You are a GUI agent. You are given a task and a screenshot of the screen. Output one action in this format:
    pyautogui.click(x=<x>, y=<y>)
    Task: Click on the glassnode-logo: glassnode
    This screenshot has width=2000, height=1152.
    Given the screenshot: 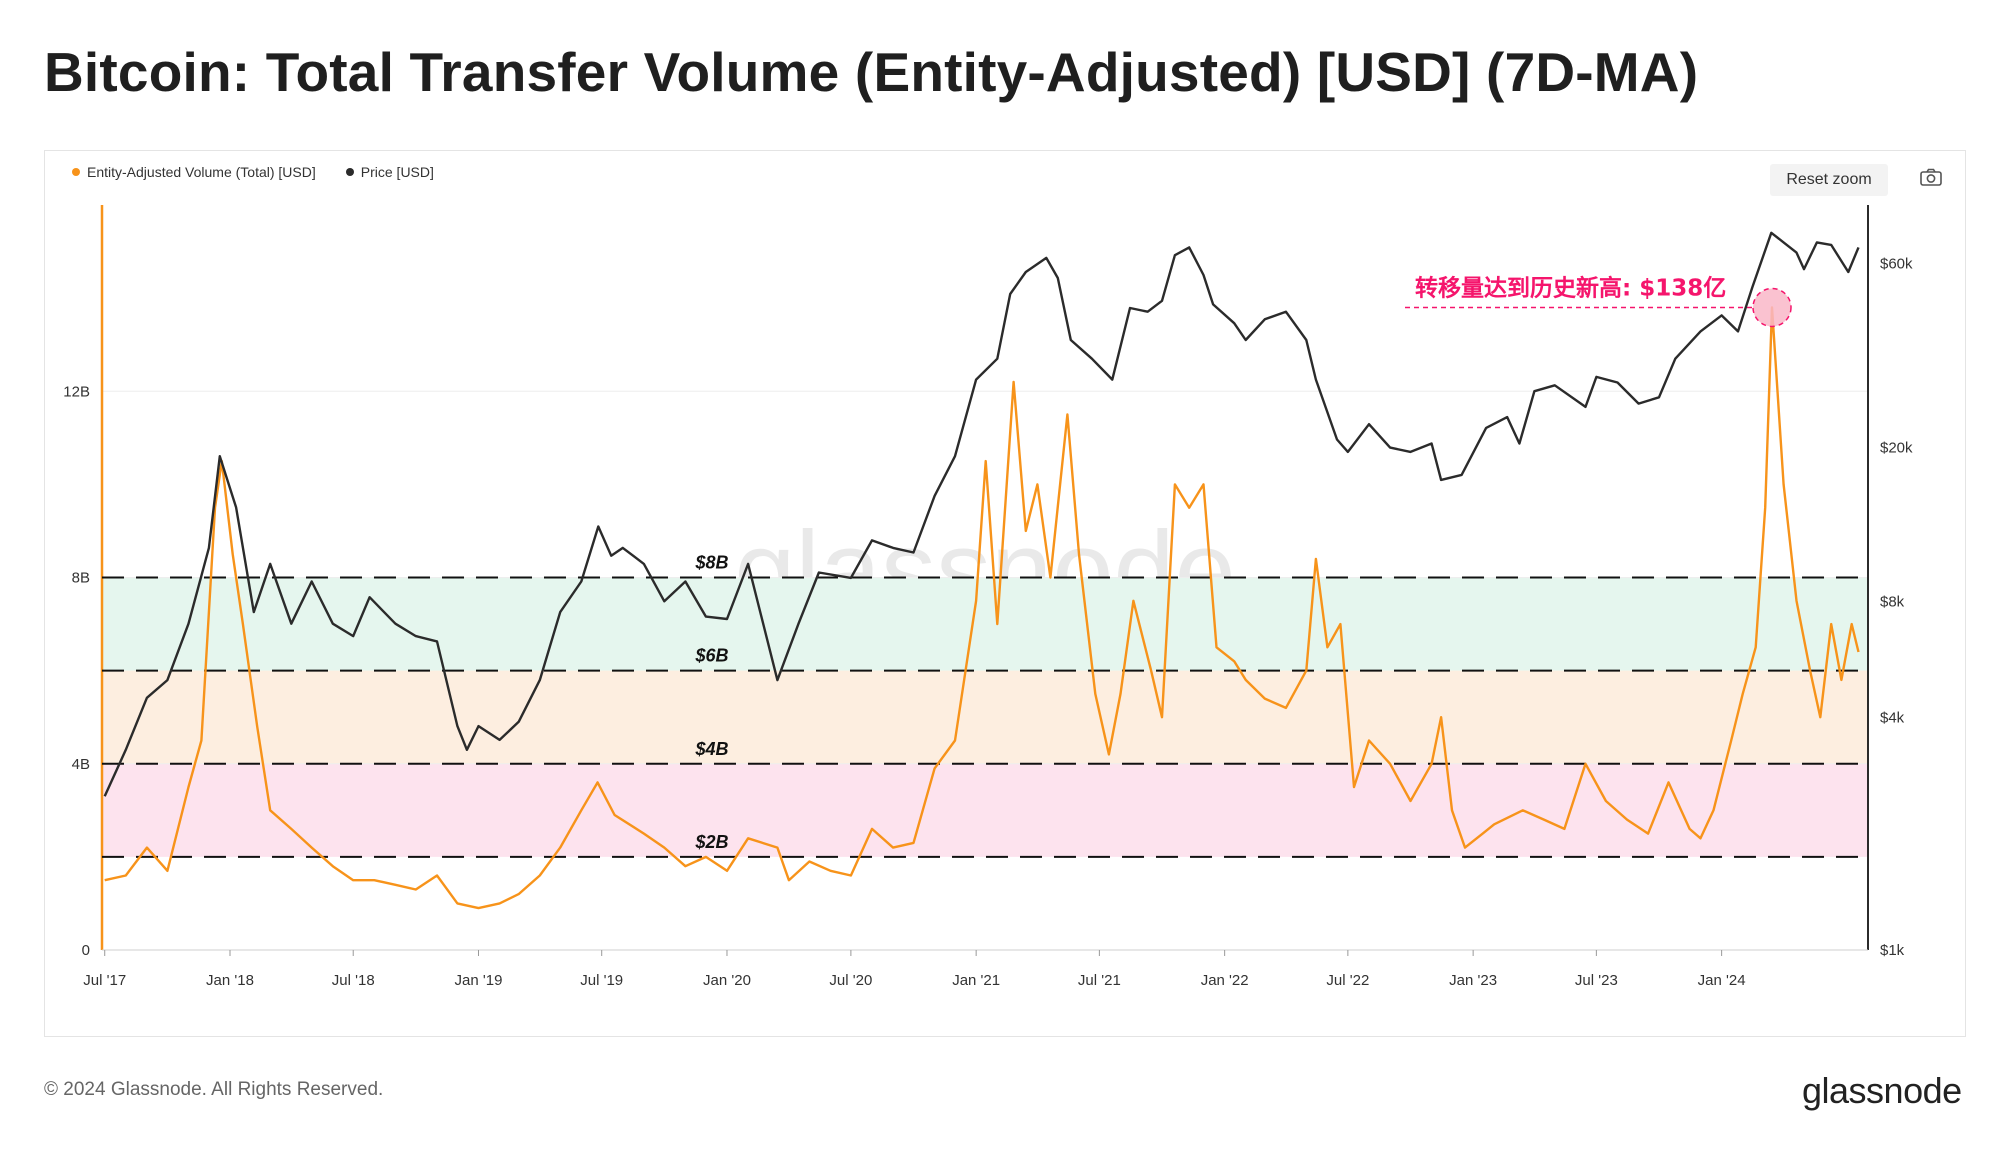 What is the action you would take?
    pyautogui.click(x=1882, y=1090)
    